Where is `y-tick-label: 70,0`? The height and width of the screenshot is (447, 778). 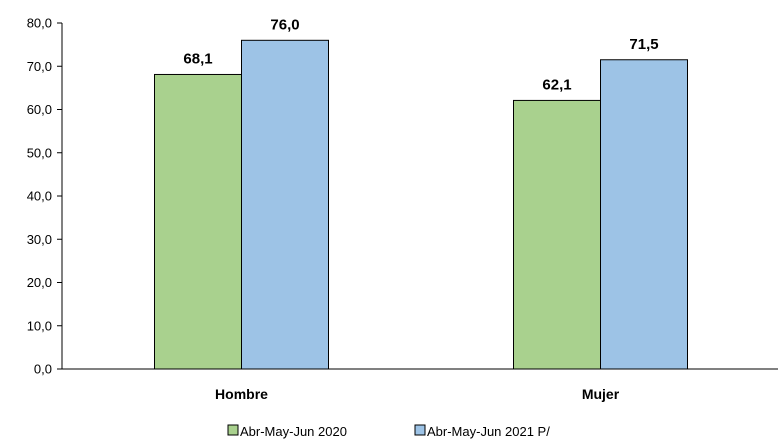
y-tick-label: 70,0 is located at coordinates (39, 66).